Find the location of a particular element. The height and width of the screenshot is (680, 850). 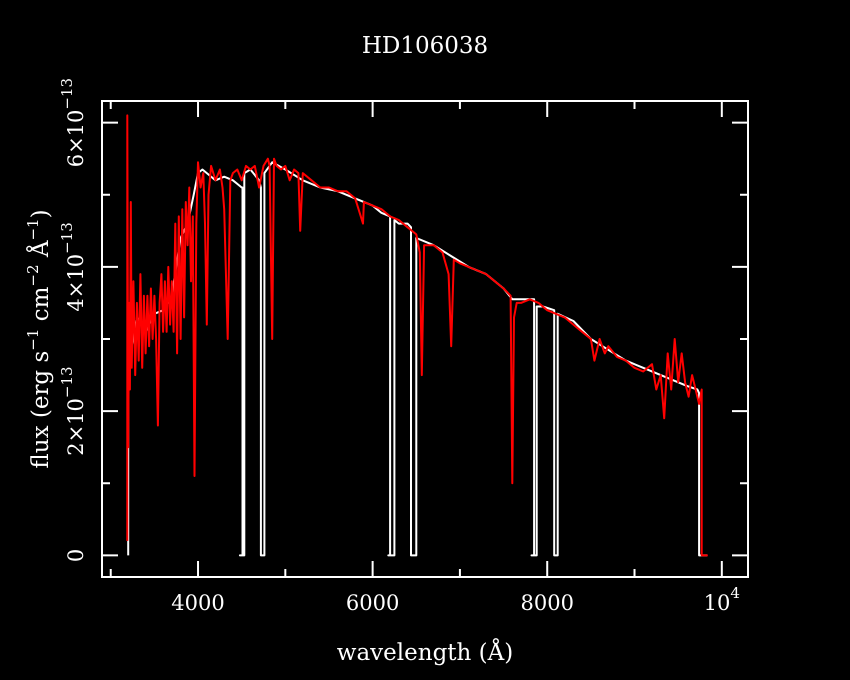

y-axis-label-prefix: flux (erg s is located at coordinates (41, 410).